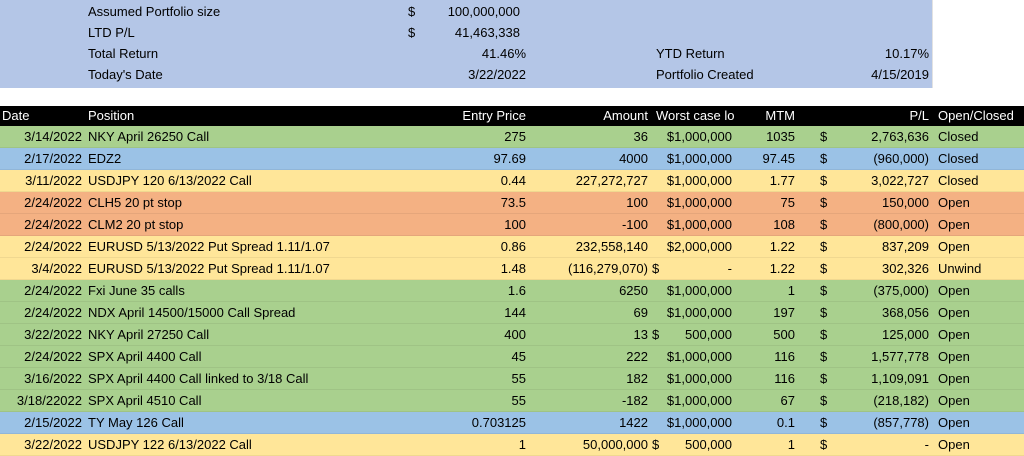 Image resolution: width=1024 pixels, height=456 pixels. I want to click on portfolio-created-value: 4/15/2019, so click(900, 74).